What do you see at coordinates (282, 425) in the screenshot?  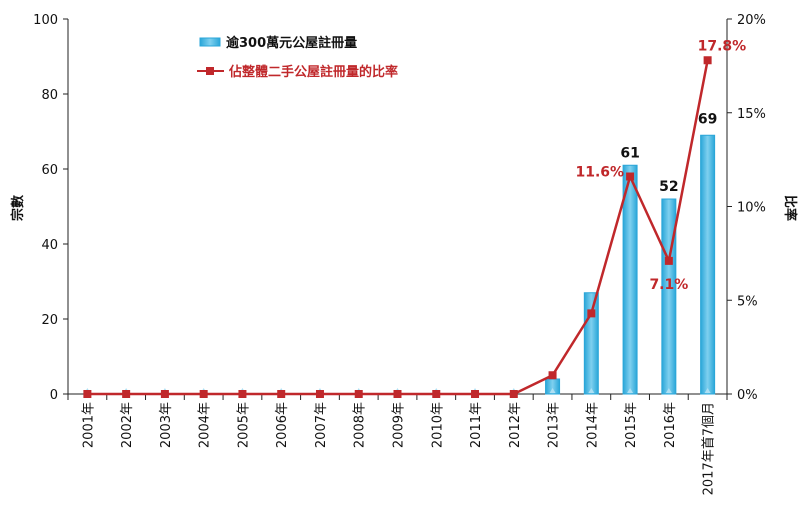 I see `x-tick-label: 2006年` at bounding box center [282, 425].